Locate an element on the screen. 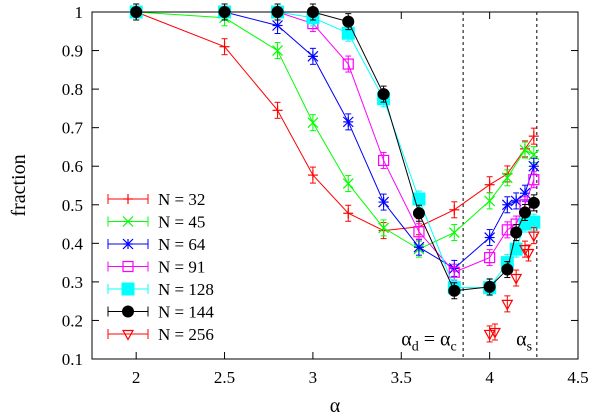 This screenshot has height=419, width=598. legend-entry-2: N = 45 is located at coordinates (156, 222).